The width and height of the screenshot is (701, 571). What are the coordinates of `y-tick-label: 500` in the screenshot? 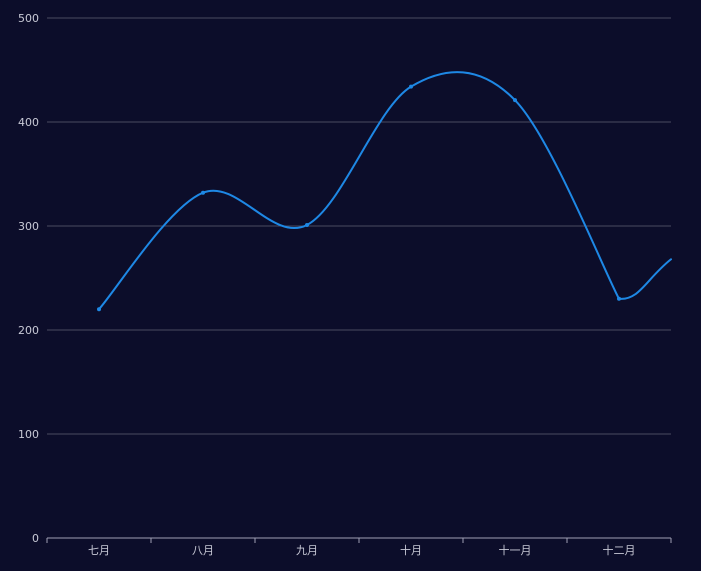 It's located at (28, 18).